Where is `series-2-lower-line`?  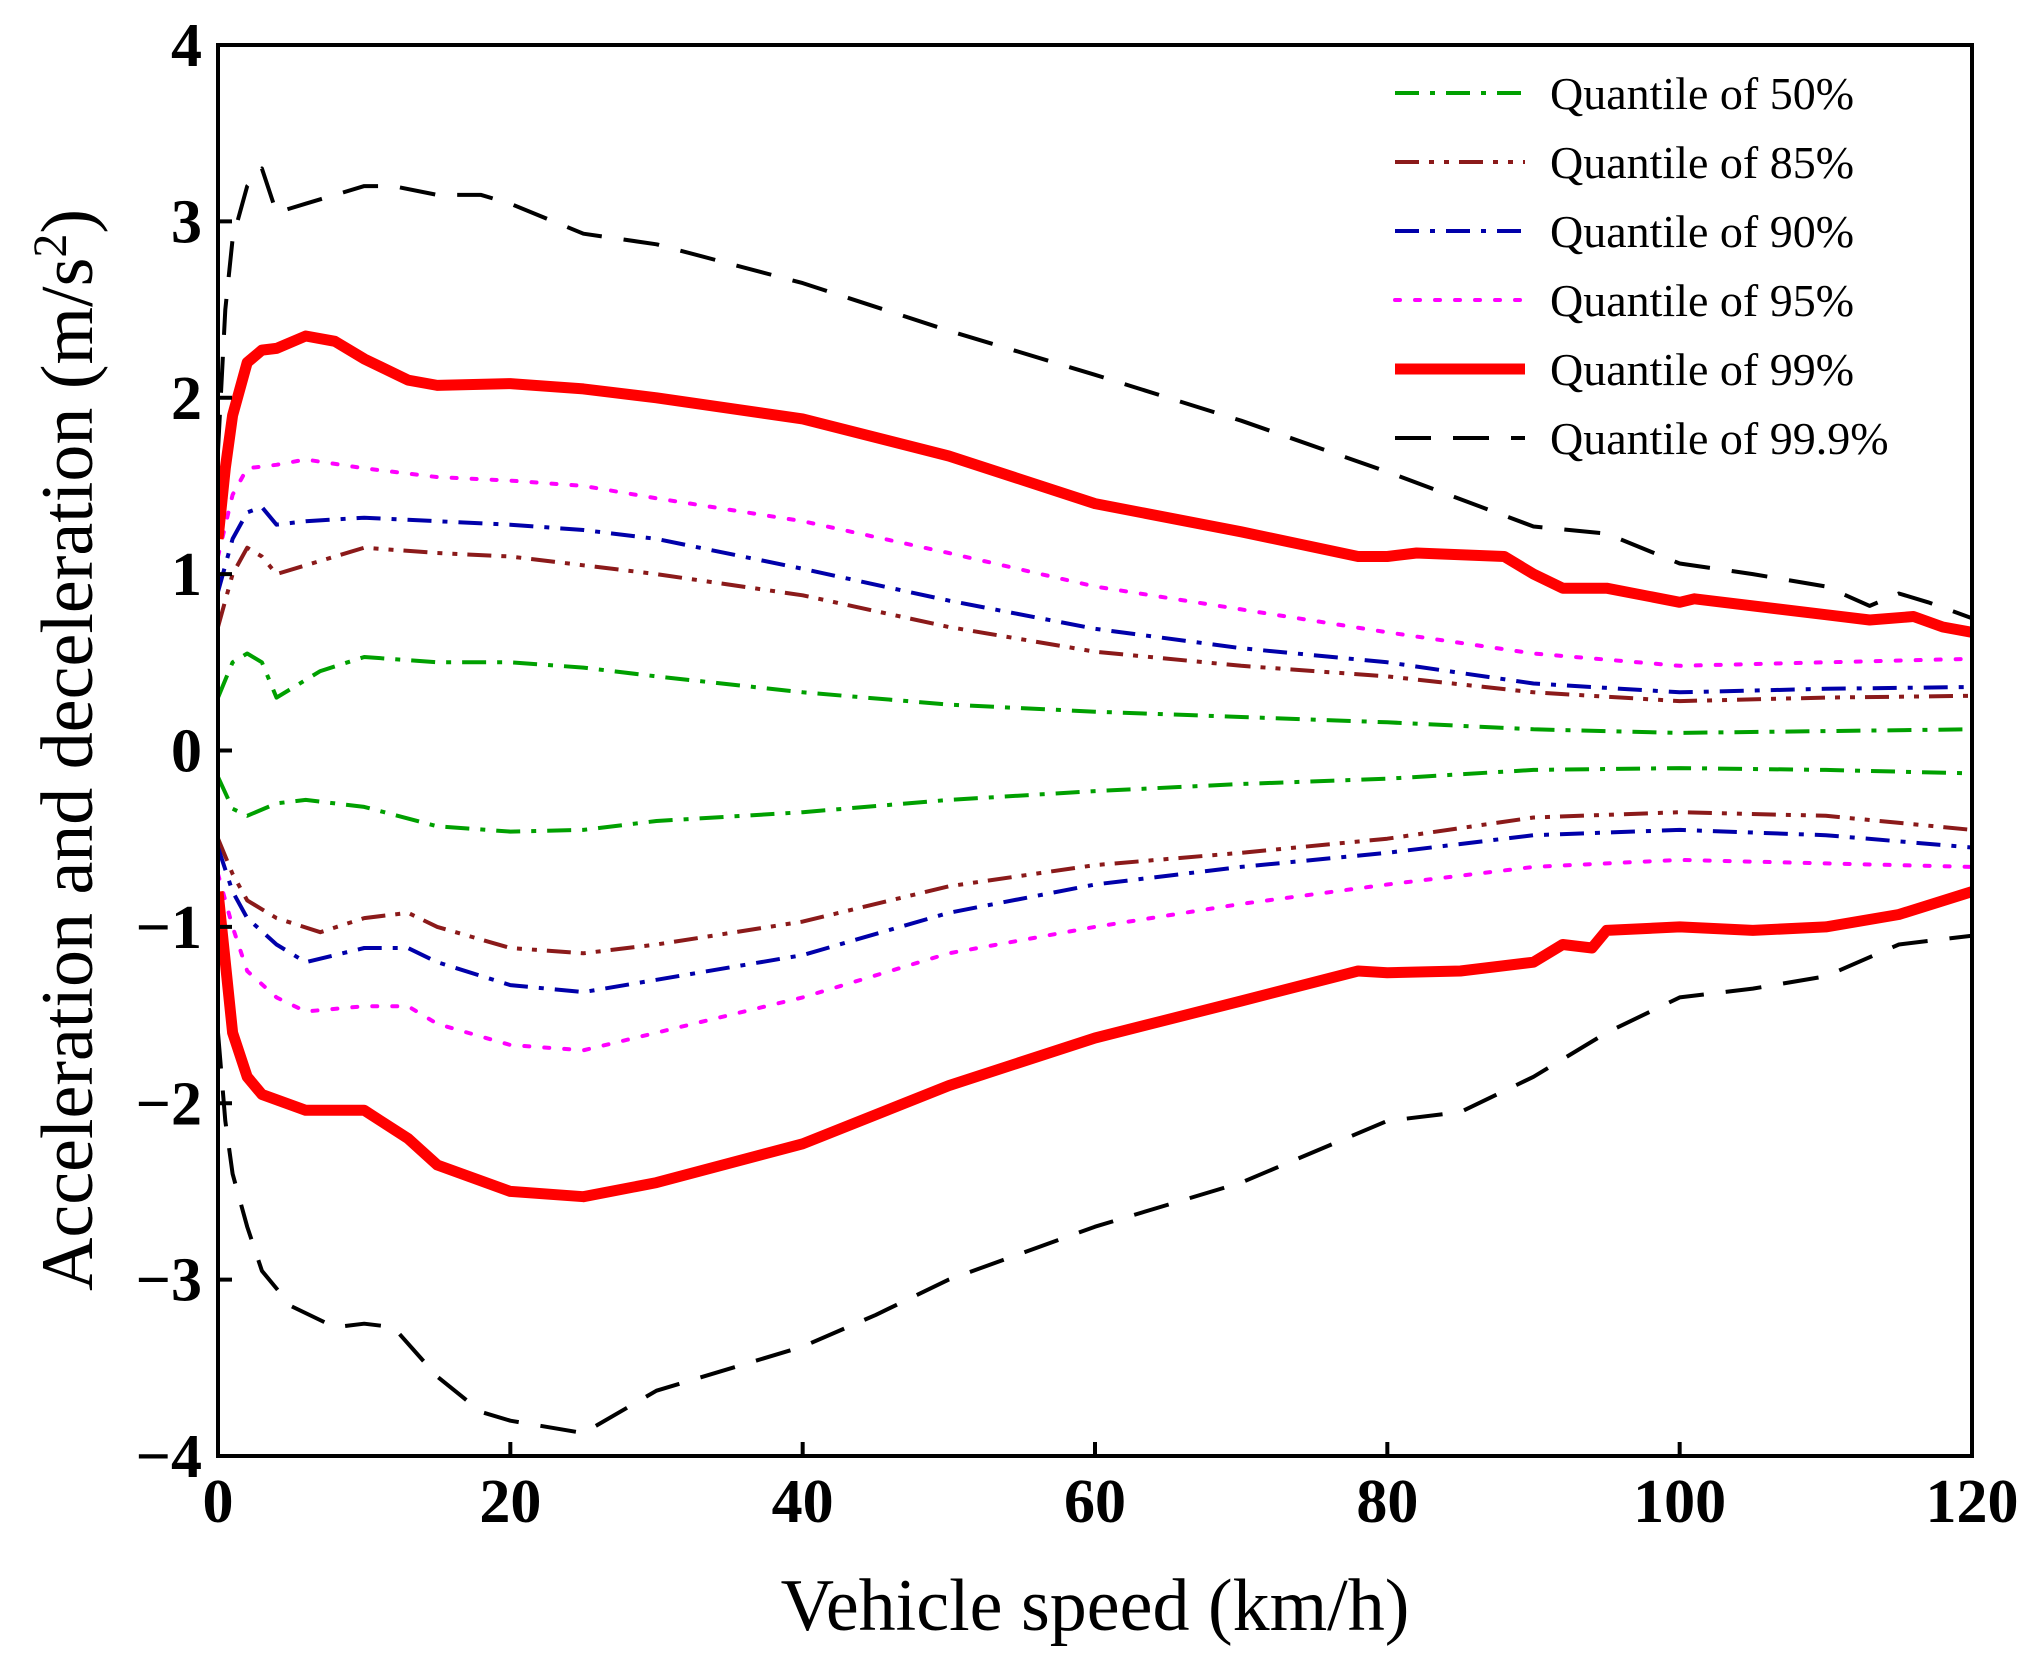
series-2-lower-line is located at coordinates (1095, 911).